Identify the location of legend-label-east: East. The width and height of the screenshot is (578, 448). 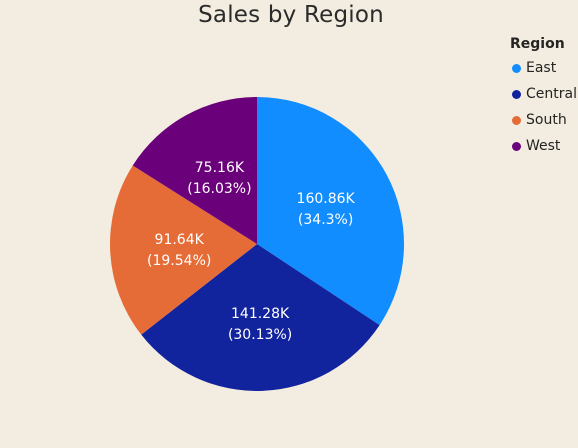
(541, 68).